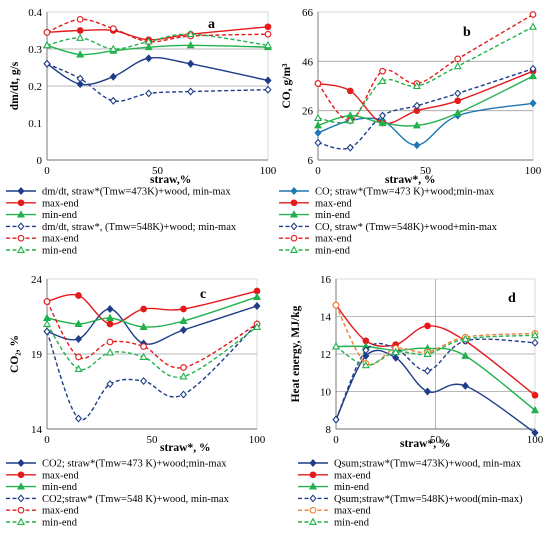 This screenshot has width=550, height=543. I want to click on y-tick-label: 14, so click(326, 318).